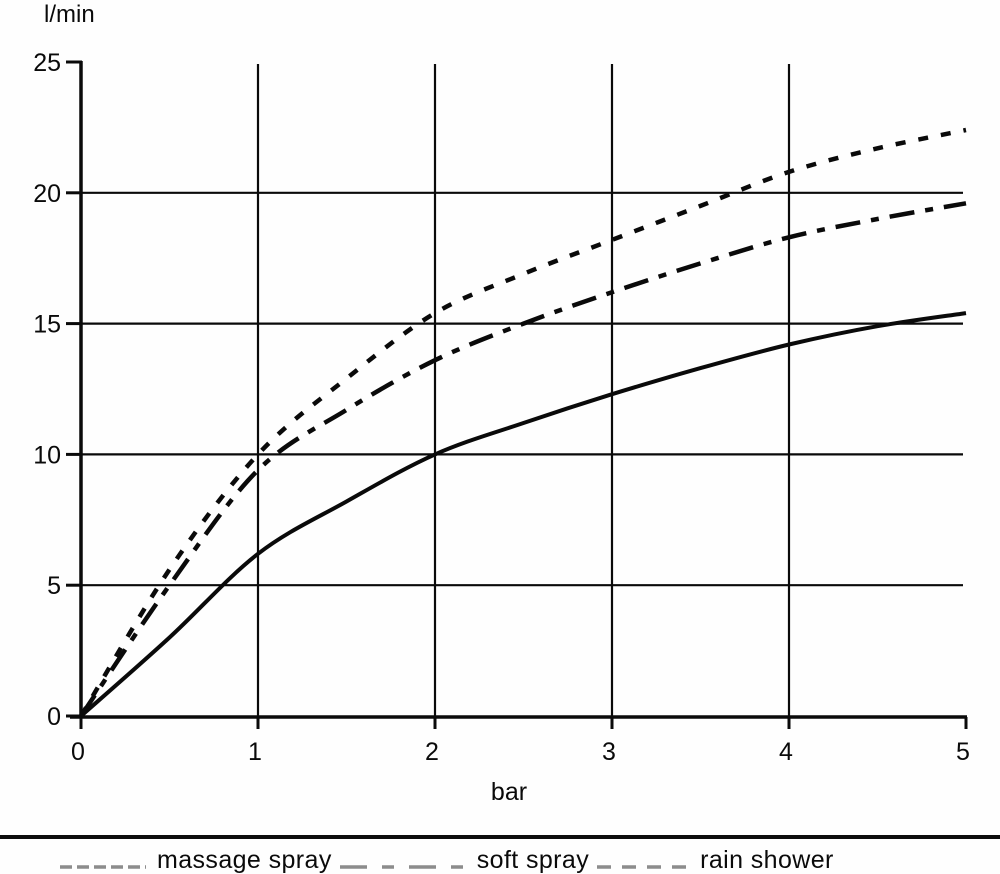 The width and height of the screenshot is (1000, 874). Describe the element at coordinates (432, 752) in the screenshot. I see `x-tick-label-2: 2` at that location.